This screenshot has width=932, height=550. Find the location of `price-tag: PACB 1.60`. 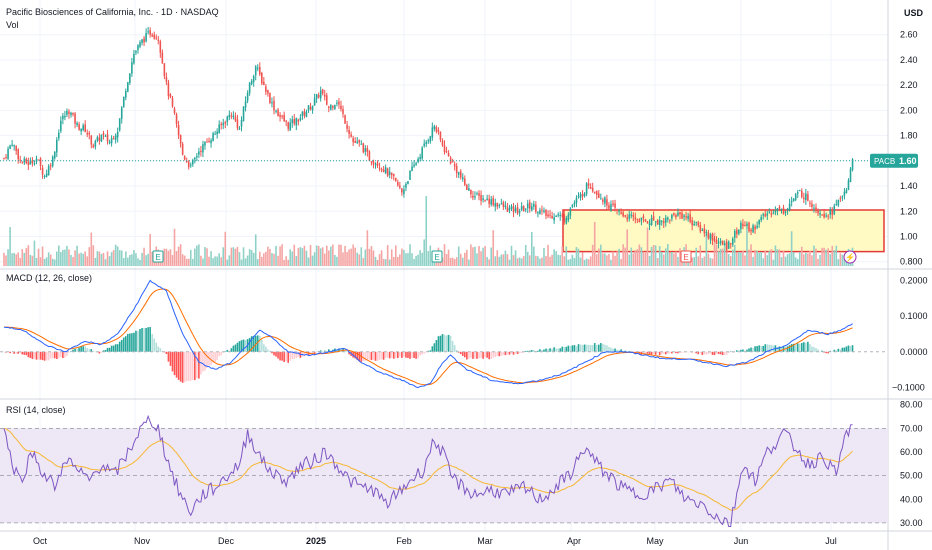

price-tag: PACB 1.60 is located at coordinates (894, 160).